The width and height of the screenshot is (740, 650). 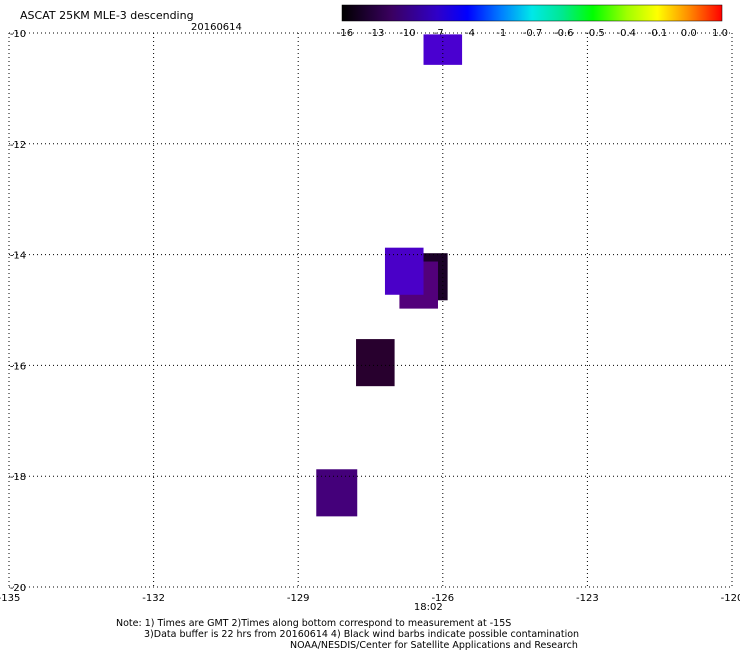 I want to click on x-tick-labels: -135 -132 -129 -126 -123 -120, so click(x=370, y=598).